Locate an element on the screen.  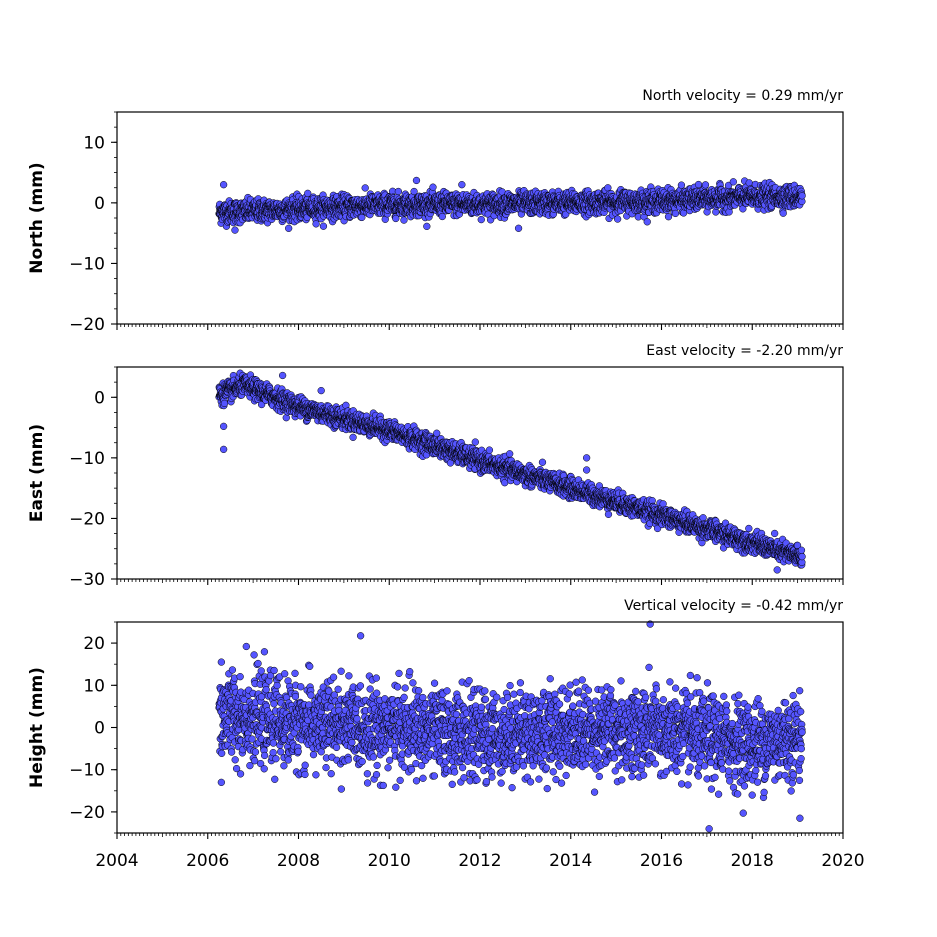
north-y-axis: −20 −10 0 10 is located at coordinates (93, 223).